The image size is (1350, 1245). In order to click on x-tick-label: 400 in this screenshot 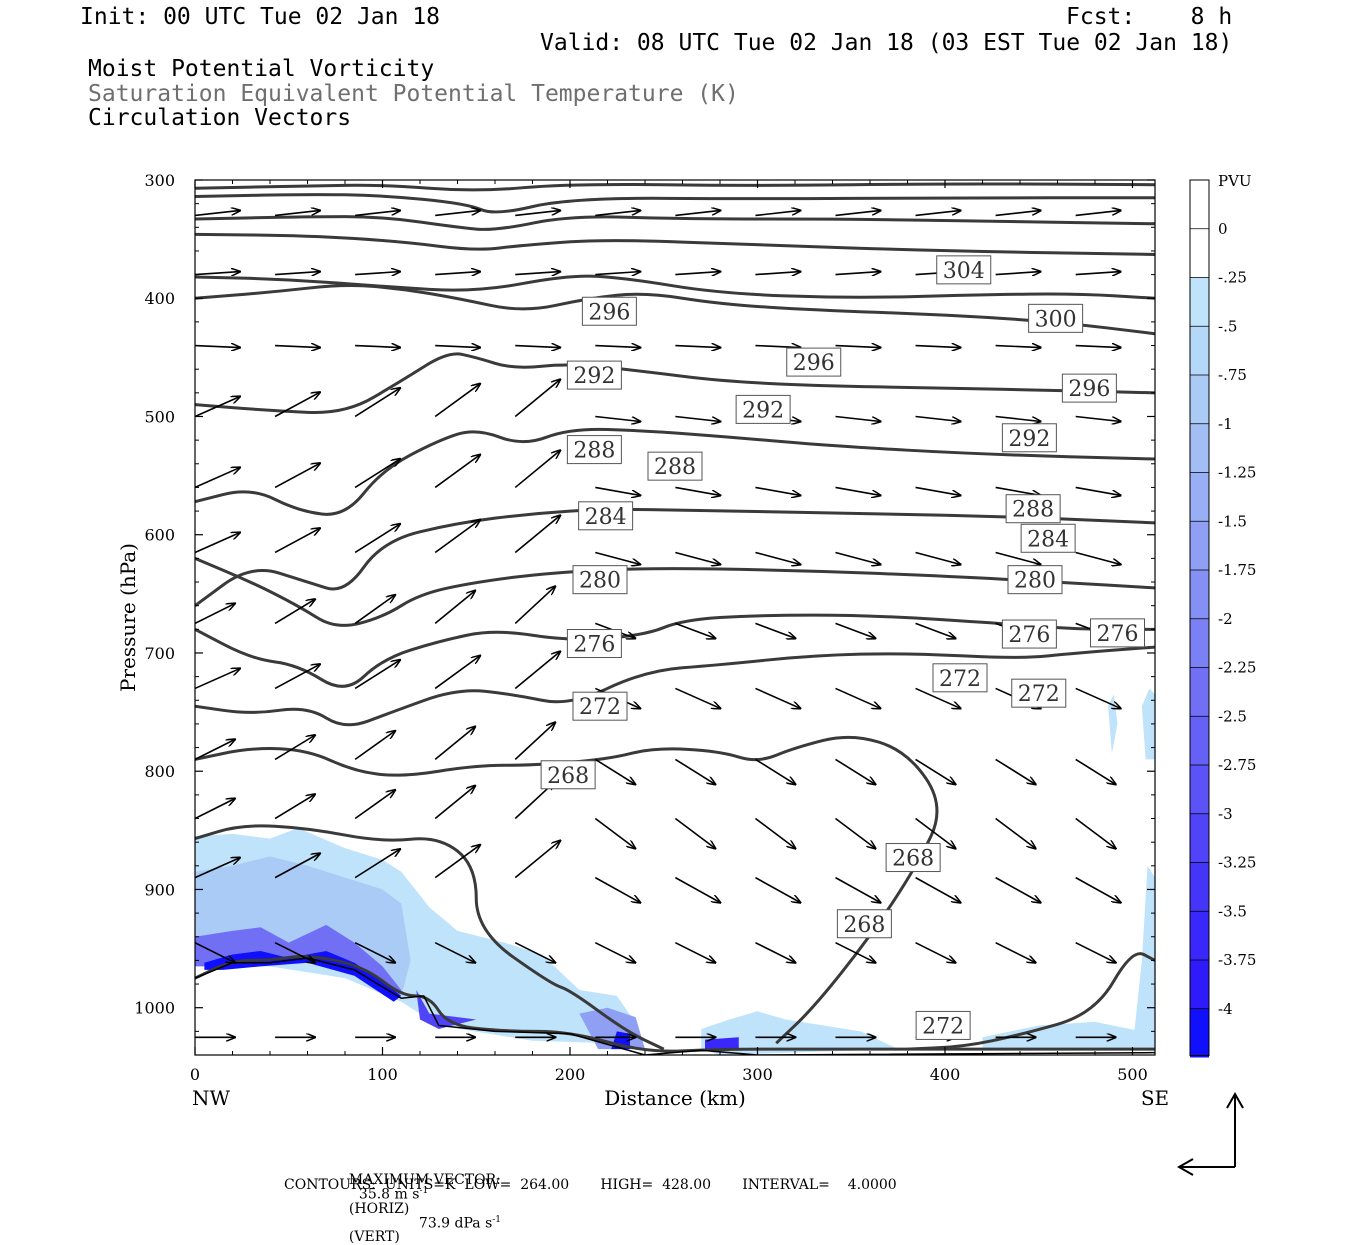, I will do `click(945, 1074)`.